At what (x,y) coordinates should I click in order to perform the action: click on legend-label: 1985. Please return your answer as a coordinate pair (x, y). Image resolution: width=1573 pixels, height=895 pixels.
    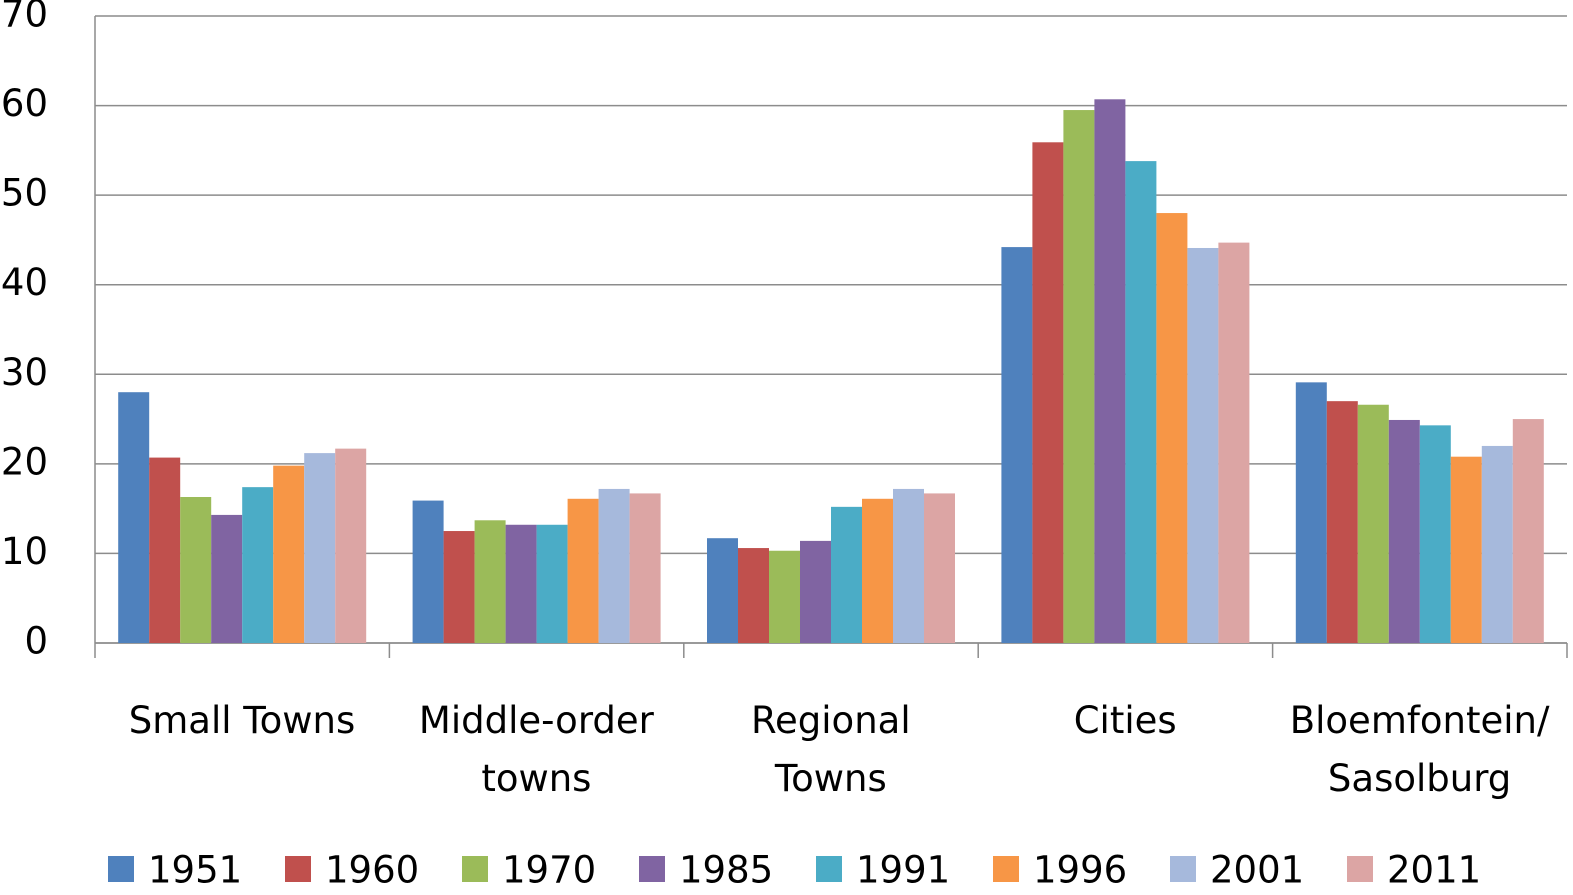
    Looking at the image, I should click on (726, 870).